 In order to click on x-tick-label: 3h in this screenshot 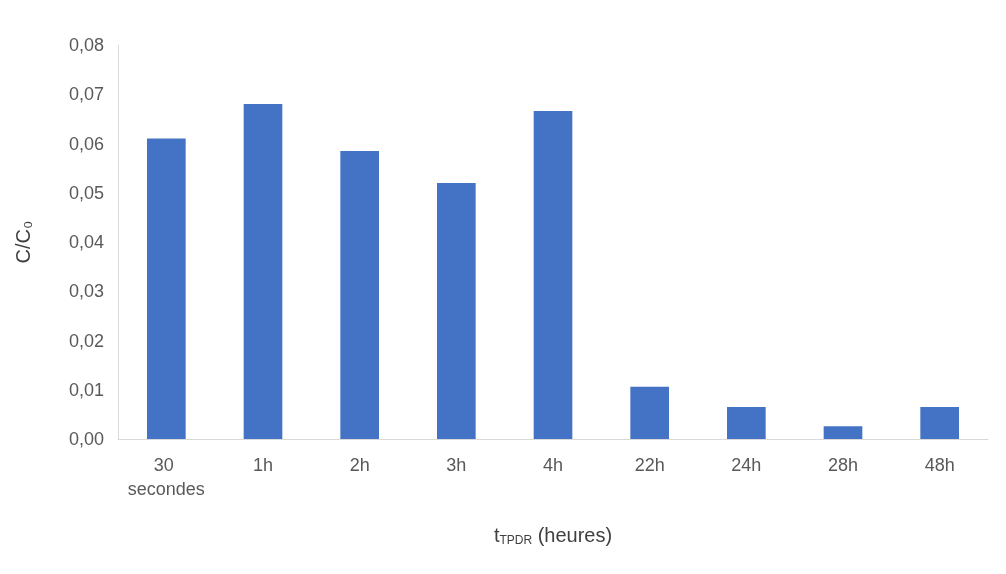, I will do `click(456, 465)`.